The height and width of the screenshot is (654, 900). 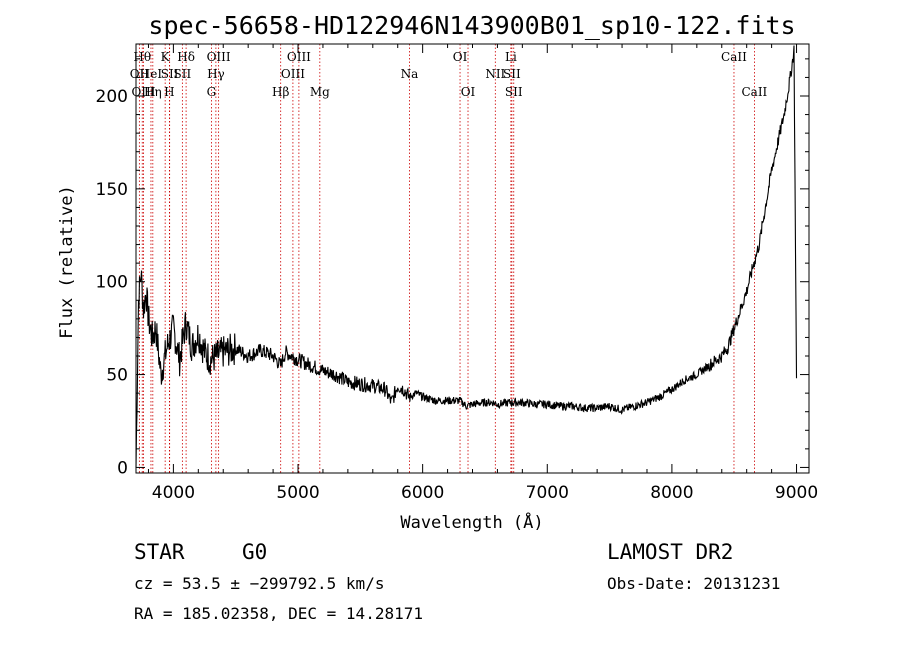 What do you see at coordinates (153, 92) in the screenshot?
I see `line-label: Hη` at bounding box center [153, 92].